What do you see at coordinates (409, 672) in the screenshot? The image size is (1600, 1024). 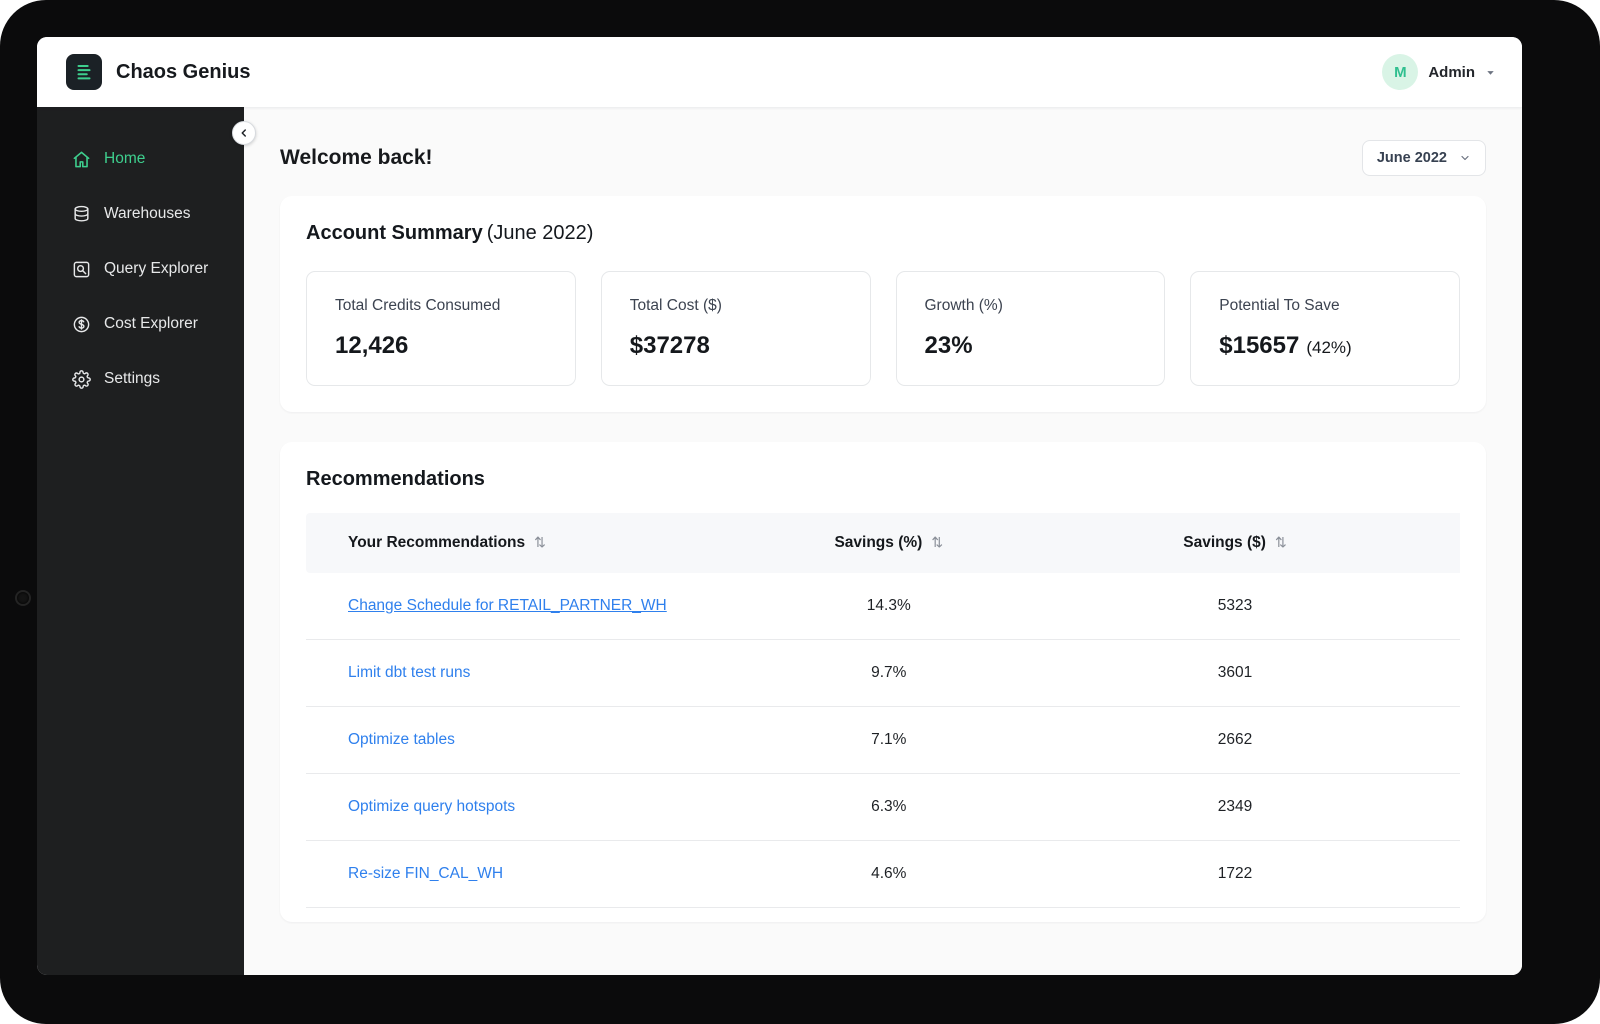 I see `recommendation-link: Limit dbt test runs` at bounding box center [409, 672].